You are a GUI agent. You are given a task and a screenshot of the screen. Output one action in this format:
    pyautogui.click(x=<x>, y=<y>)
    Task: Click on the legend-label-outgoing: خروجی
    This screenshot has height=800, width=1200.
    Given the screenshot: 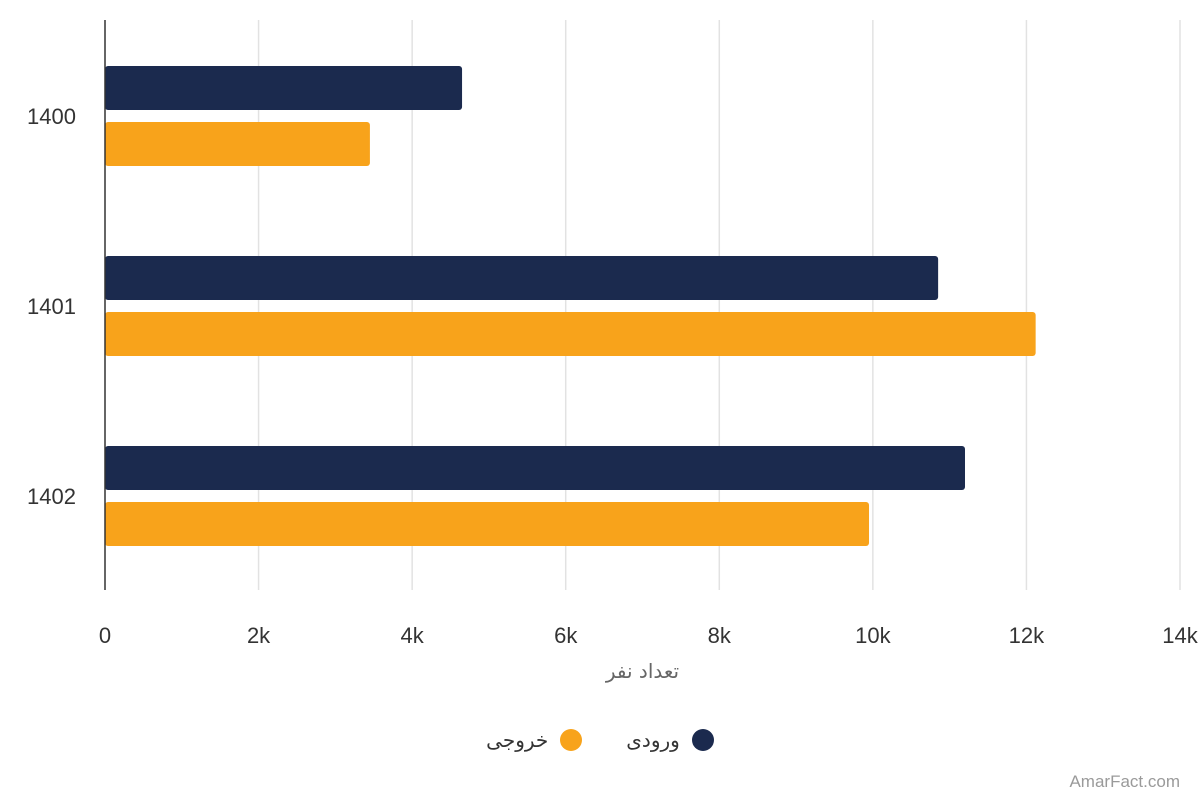 What is the action you would take?
    pyautogui.click(x=517, y=740)
    